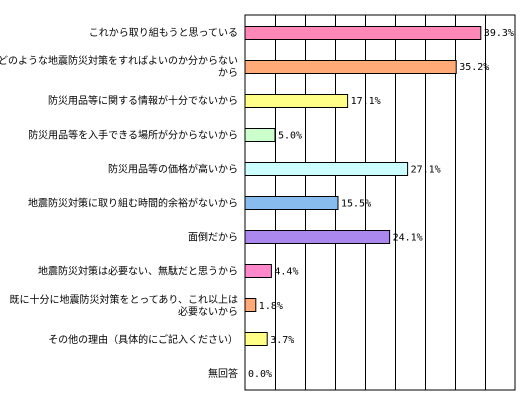 The height and width of the screenshot is (405, 526). I want to click on category-label-line: 地震防災対策は必要ない、無駄だと思うから, so click(138, 271).